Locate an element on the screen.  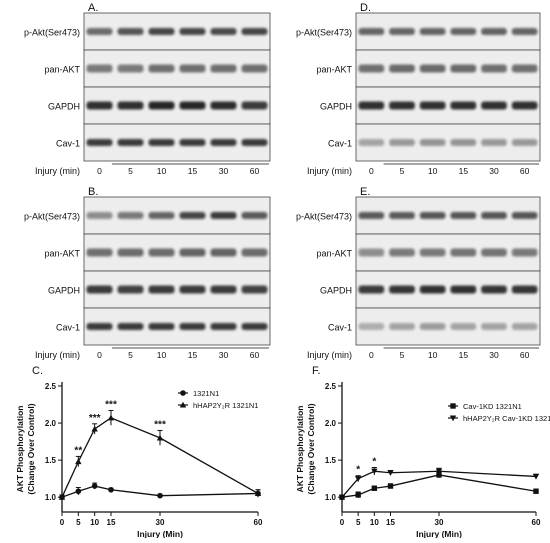
legend-entry: 1321N1 is located at coordinates (206, 393).